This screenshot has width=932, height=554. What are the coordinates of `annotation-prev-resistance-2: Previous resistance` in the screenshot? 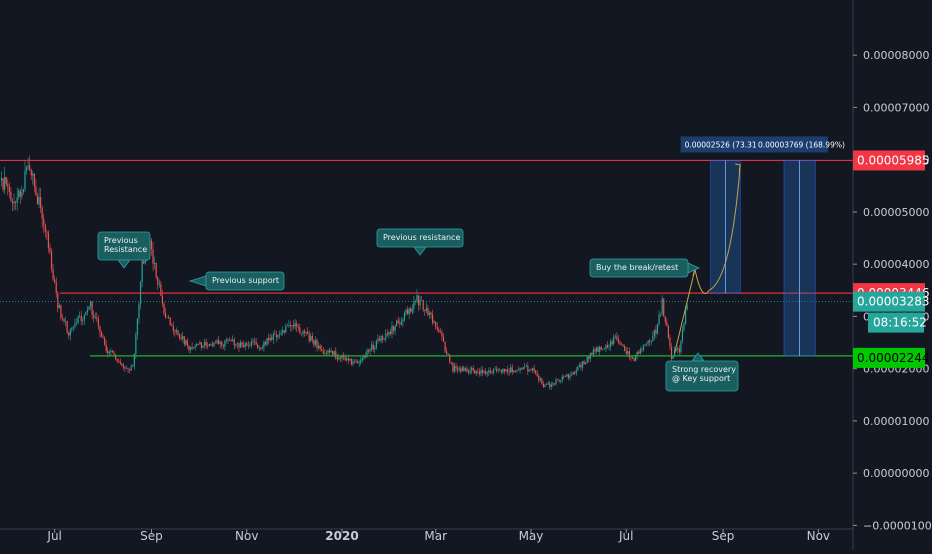 It's located at (420, 242).